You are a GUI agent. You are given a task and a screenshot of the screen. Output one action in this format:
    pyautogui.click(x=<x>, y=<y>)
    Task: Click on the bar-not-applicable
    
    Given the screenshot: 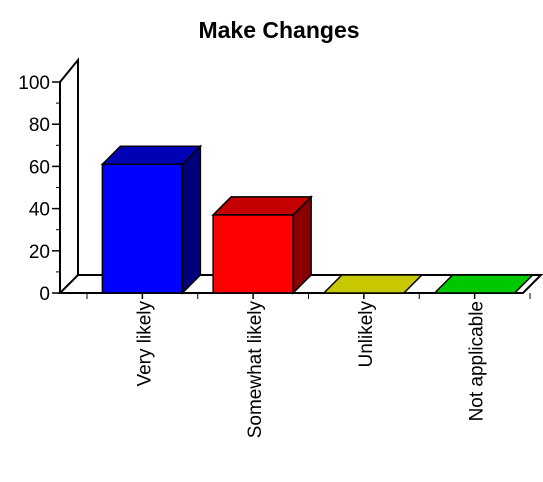 What is the action you would take?
    pyautogui.click(x=483, y=284)
    